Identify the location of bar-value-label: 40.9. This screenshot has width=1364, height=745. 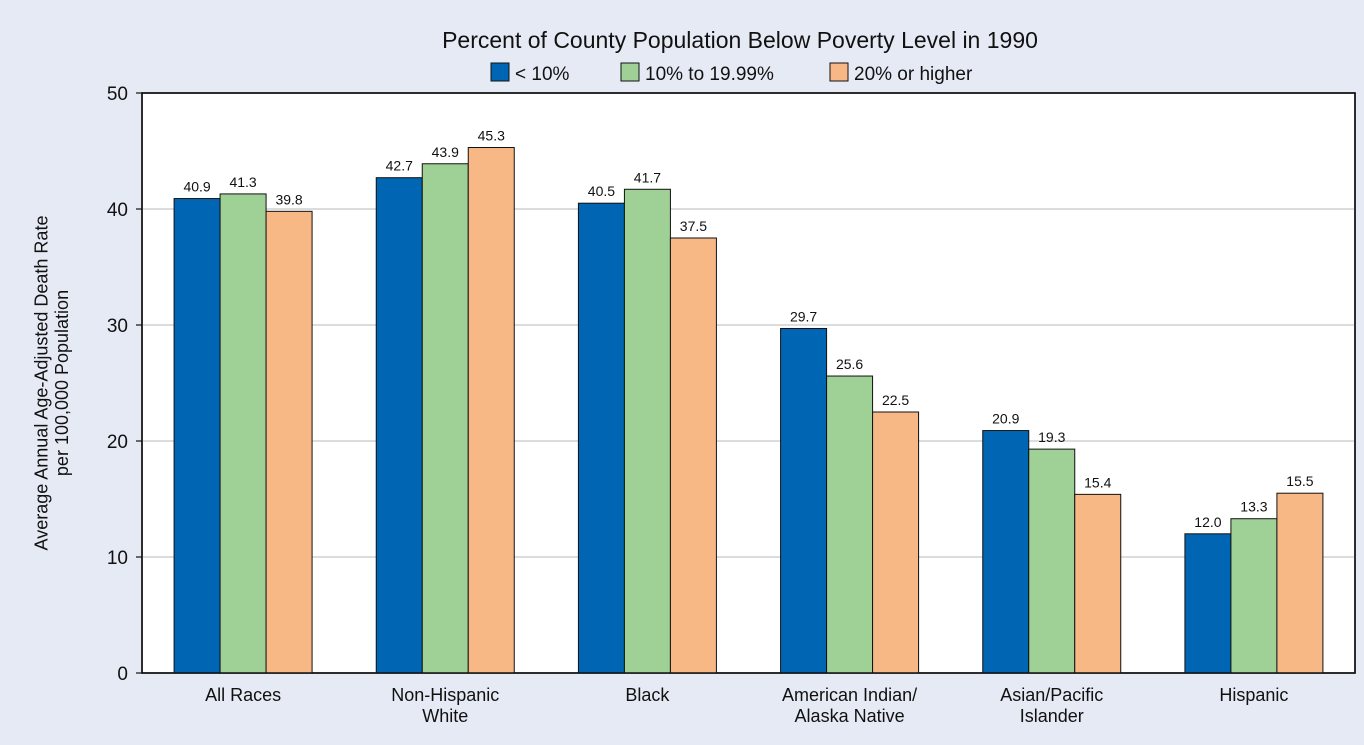
(196, 187).